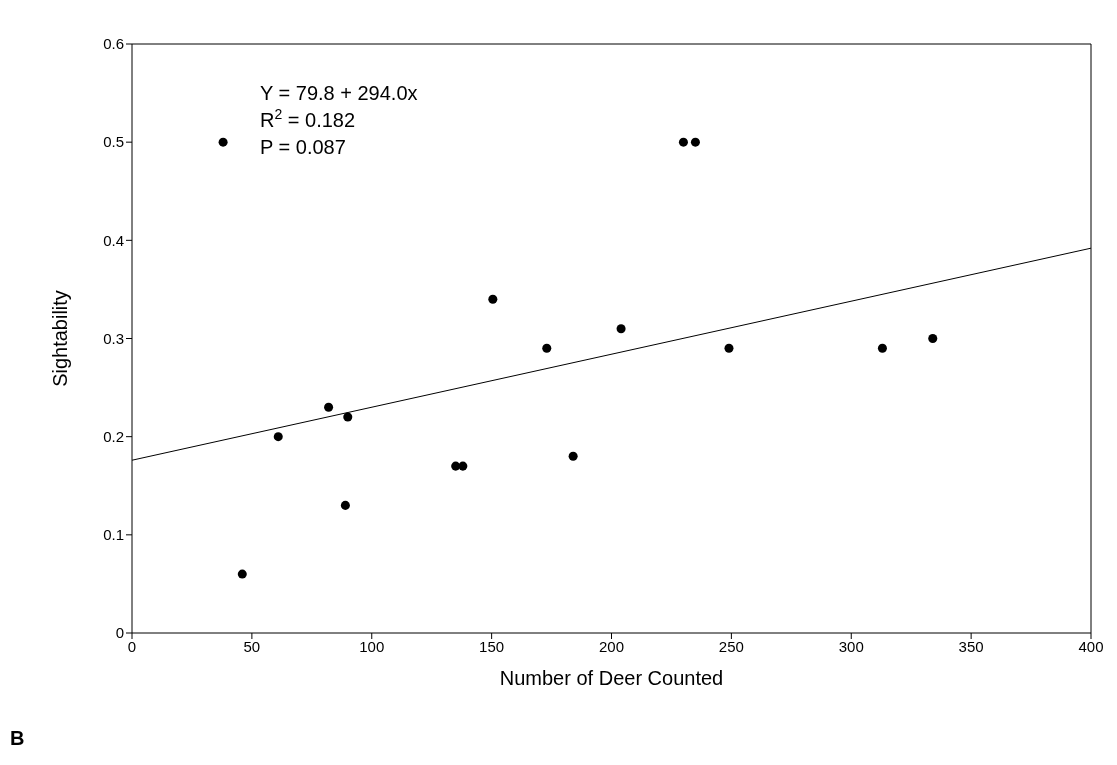 This screenshot has width=1117, height=765. I want to click on y-tick-label: 0.5, so click(113, 142).